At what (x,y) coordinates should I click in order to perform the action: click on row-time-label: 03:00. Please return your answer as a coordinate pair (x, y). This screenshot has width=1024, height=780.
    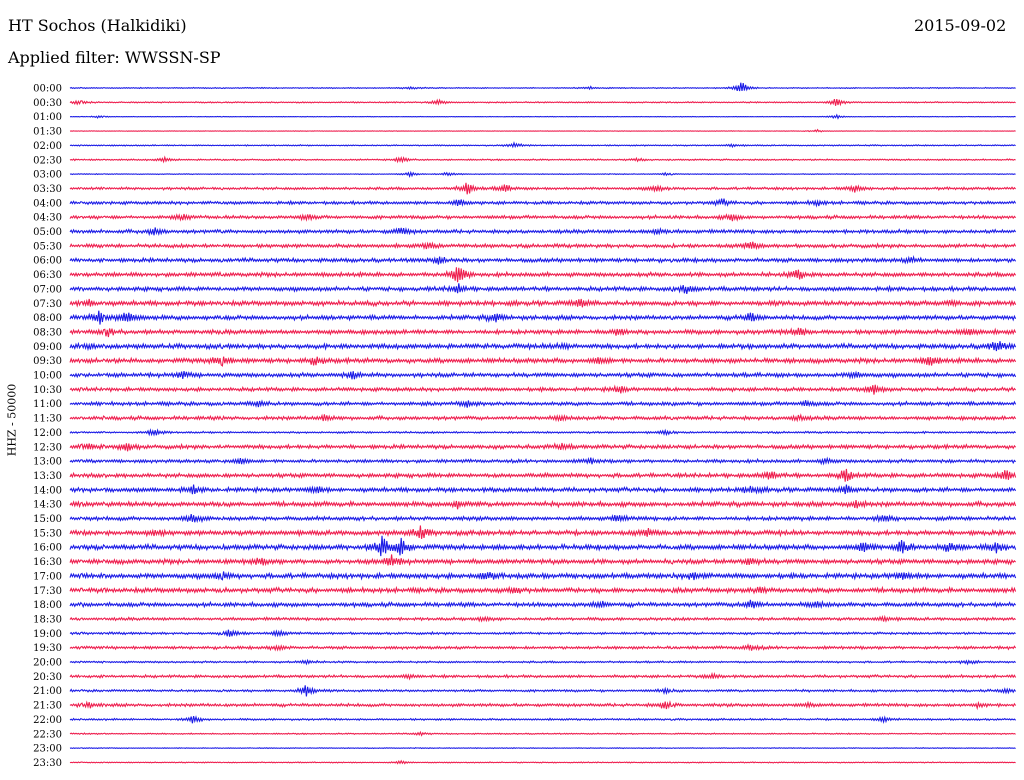
    Looking at the image, I should click on (47, 175).